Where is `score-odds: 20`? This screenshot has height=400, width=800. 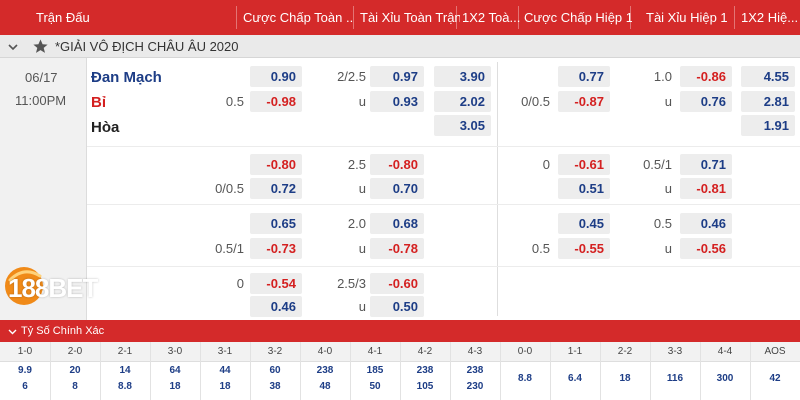
score-odds: 20 is located at coordinates (75, 370).